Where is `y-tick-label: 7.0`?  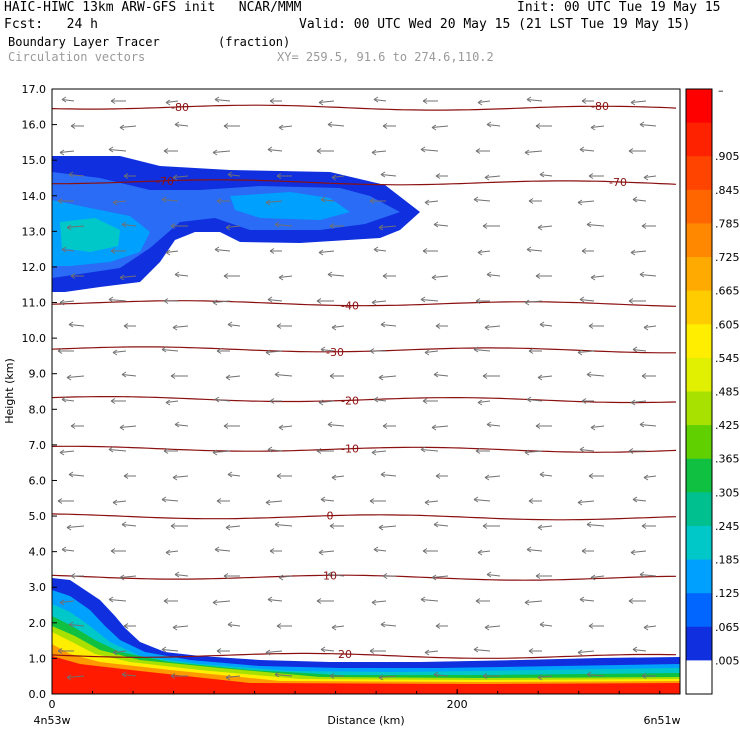
y-tick-label: 7.0 is located at coordinates (38, 445).